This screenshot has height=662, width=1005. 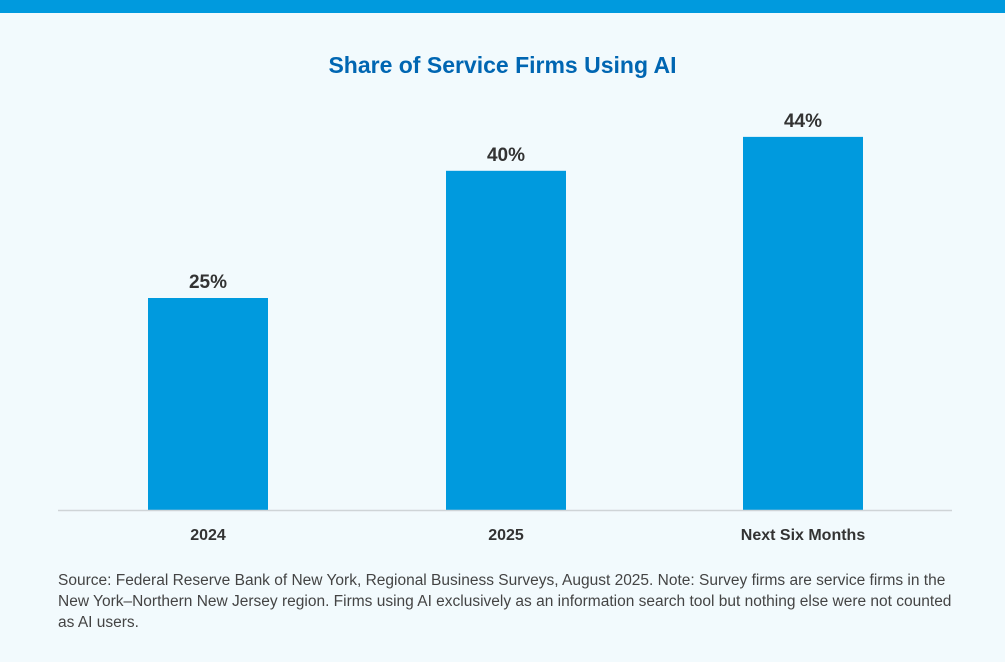 What do you see at coordinates (506, 155) in the screenshot?
I see `data-label: 40%` at bounding box center [506, 155].